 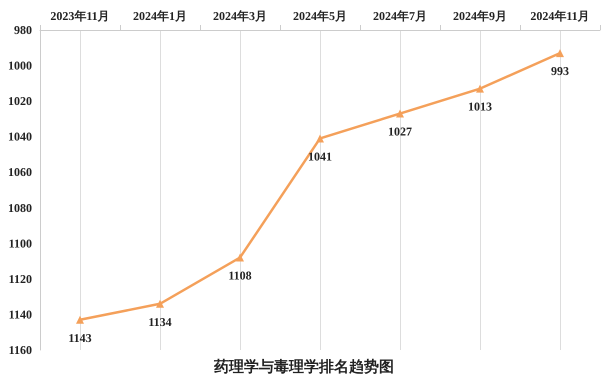 What do you see at coordinates (20, 207) in the screenshot?
I see `y-tick-label: 1080` at bounding box center [20, 207].